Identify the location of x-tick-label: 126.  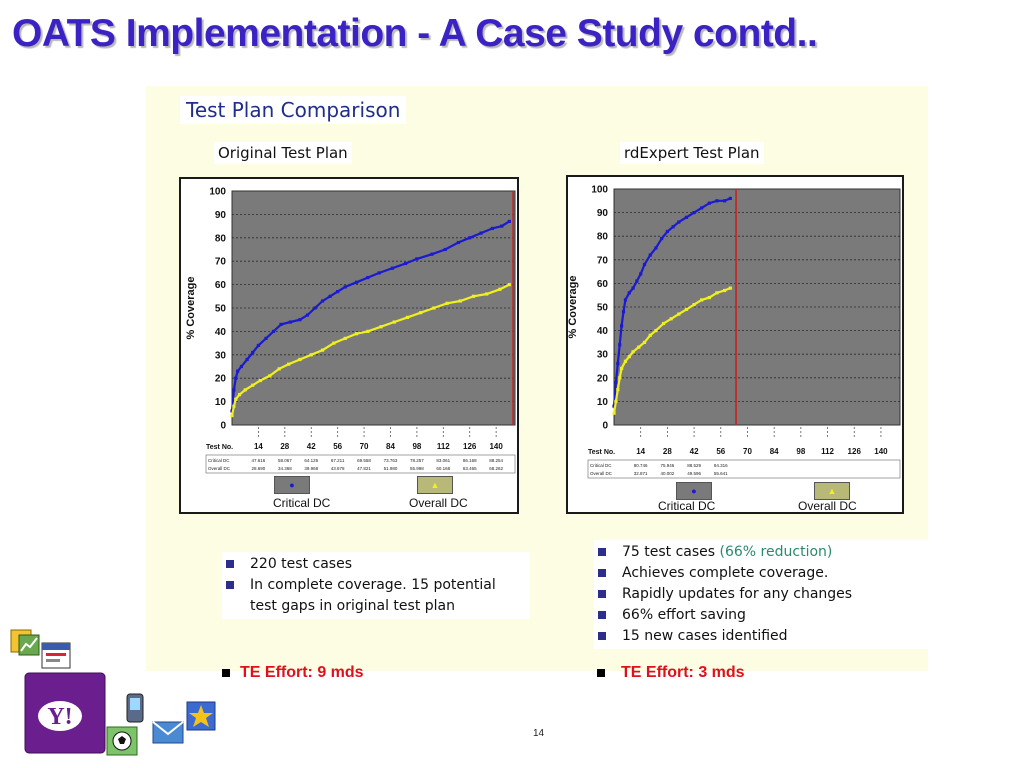
(855, 451).